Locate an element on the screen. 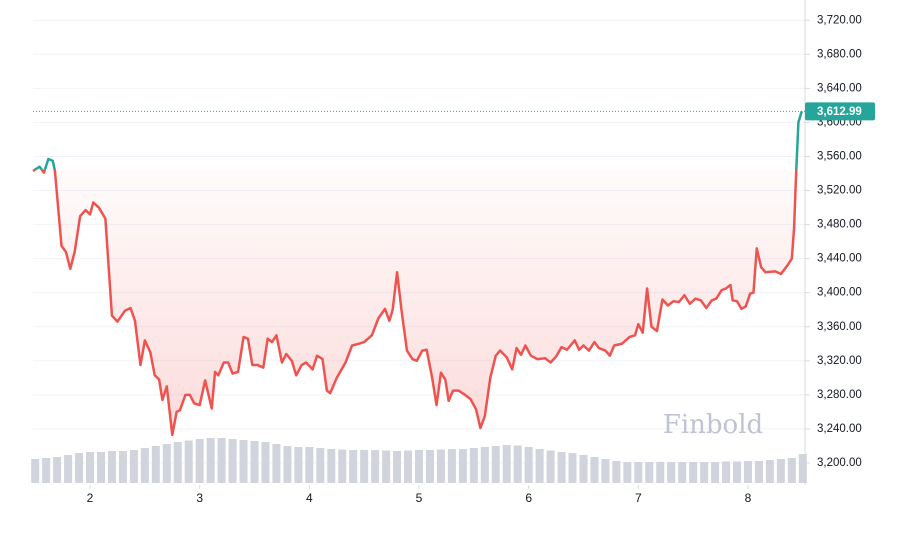  y-tick-label: 3,200.00 is located at coordinates (839, 463).